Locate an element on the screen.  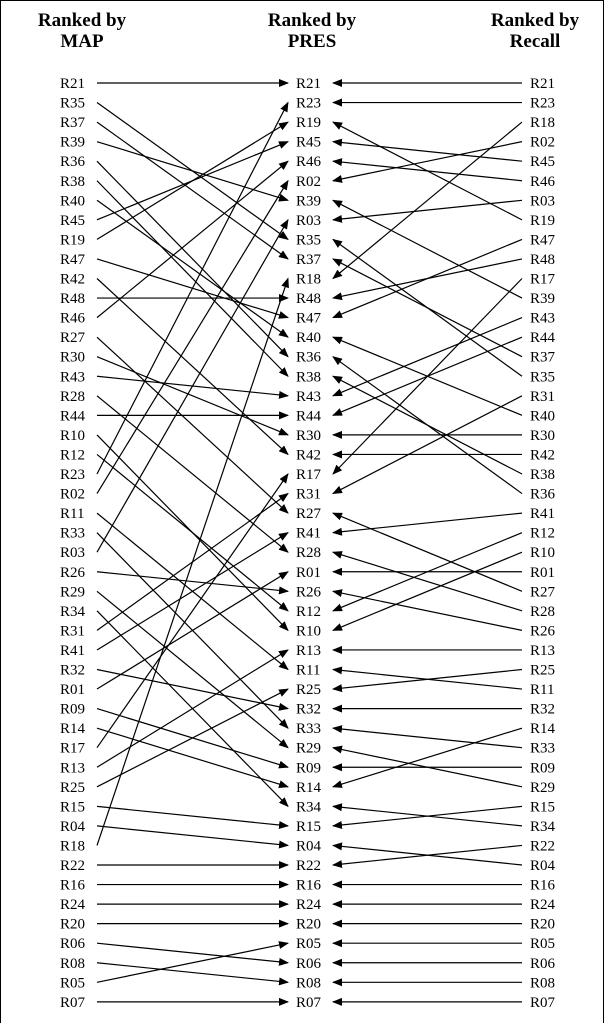
pres-label-r08: R08 is located at coordinates (308, 983).